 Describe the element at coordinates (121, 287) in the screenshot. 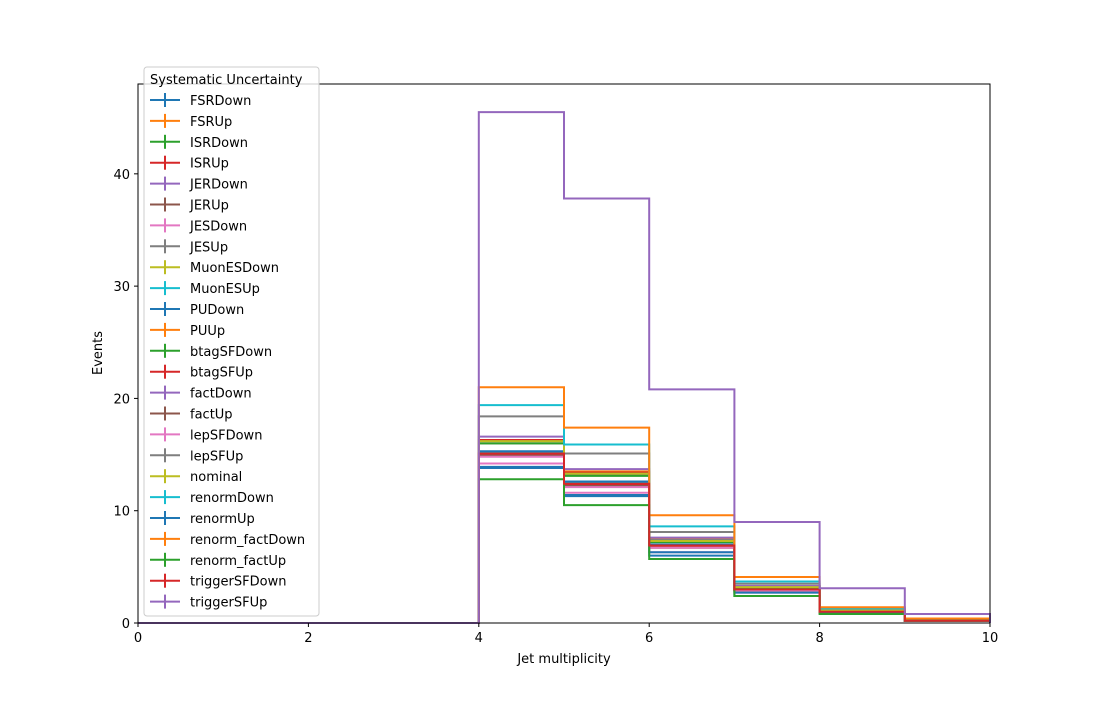

I see `y-tick-label: 30` at that location.